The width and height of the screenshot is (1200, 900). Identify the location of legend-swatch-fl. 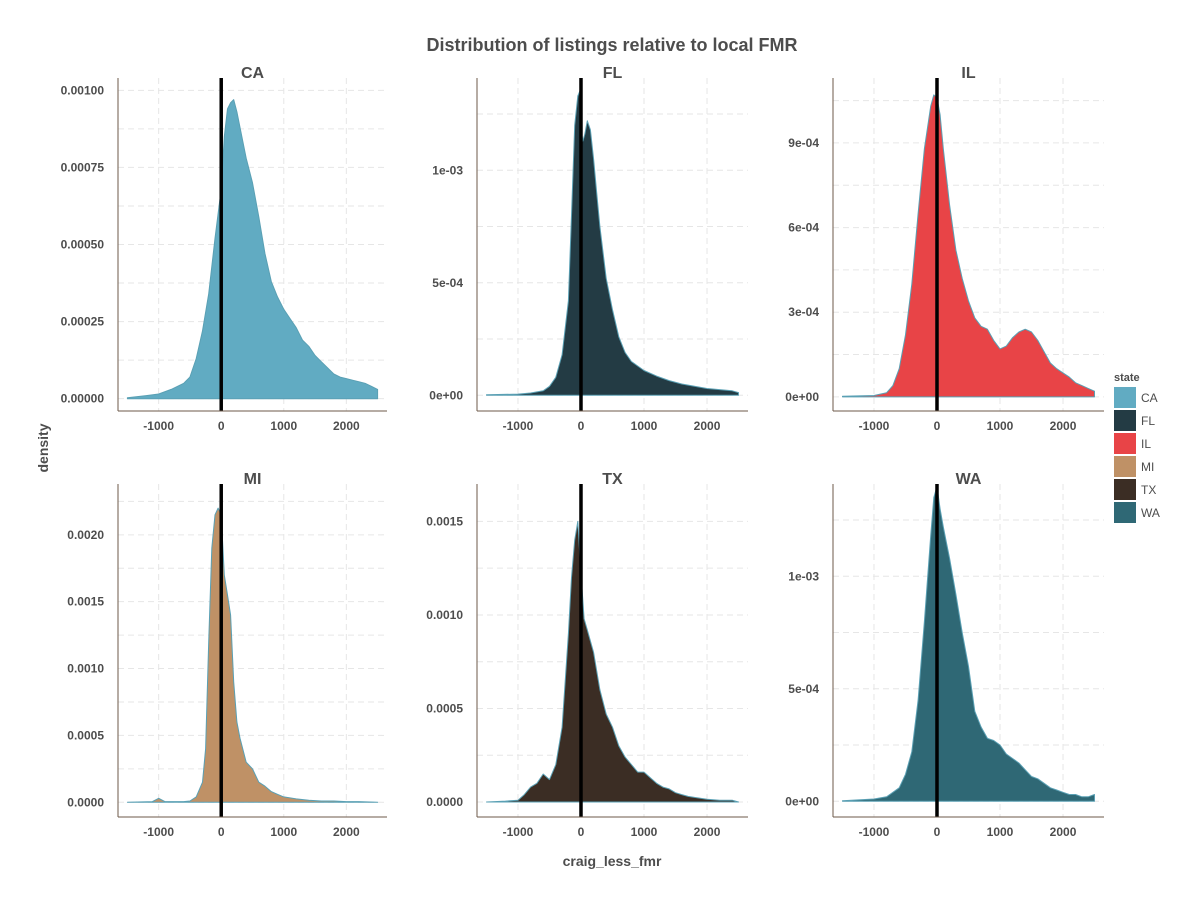
(1125, 420).